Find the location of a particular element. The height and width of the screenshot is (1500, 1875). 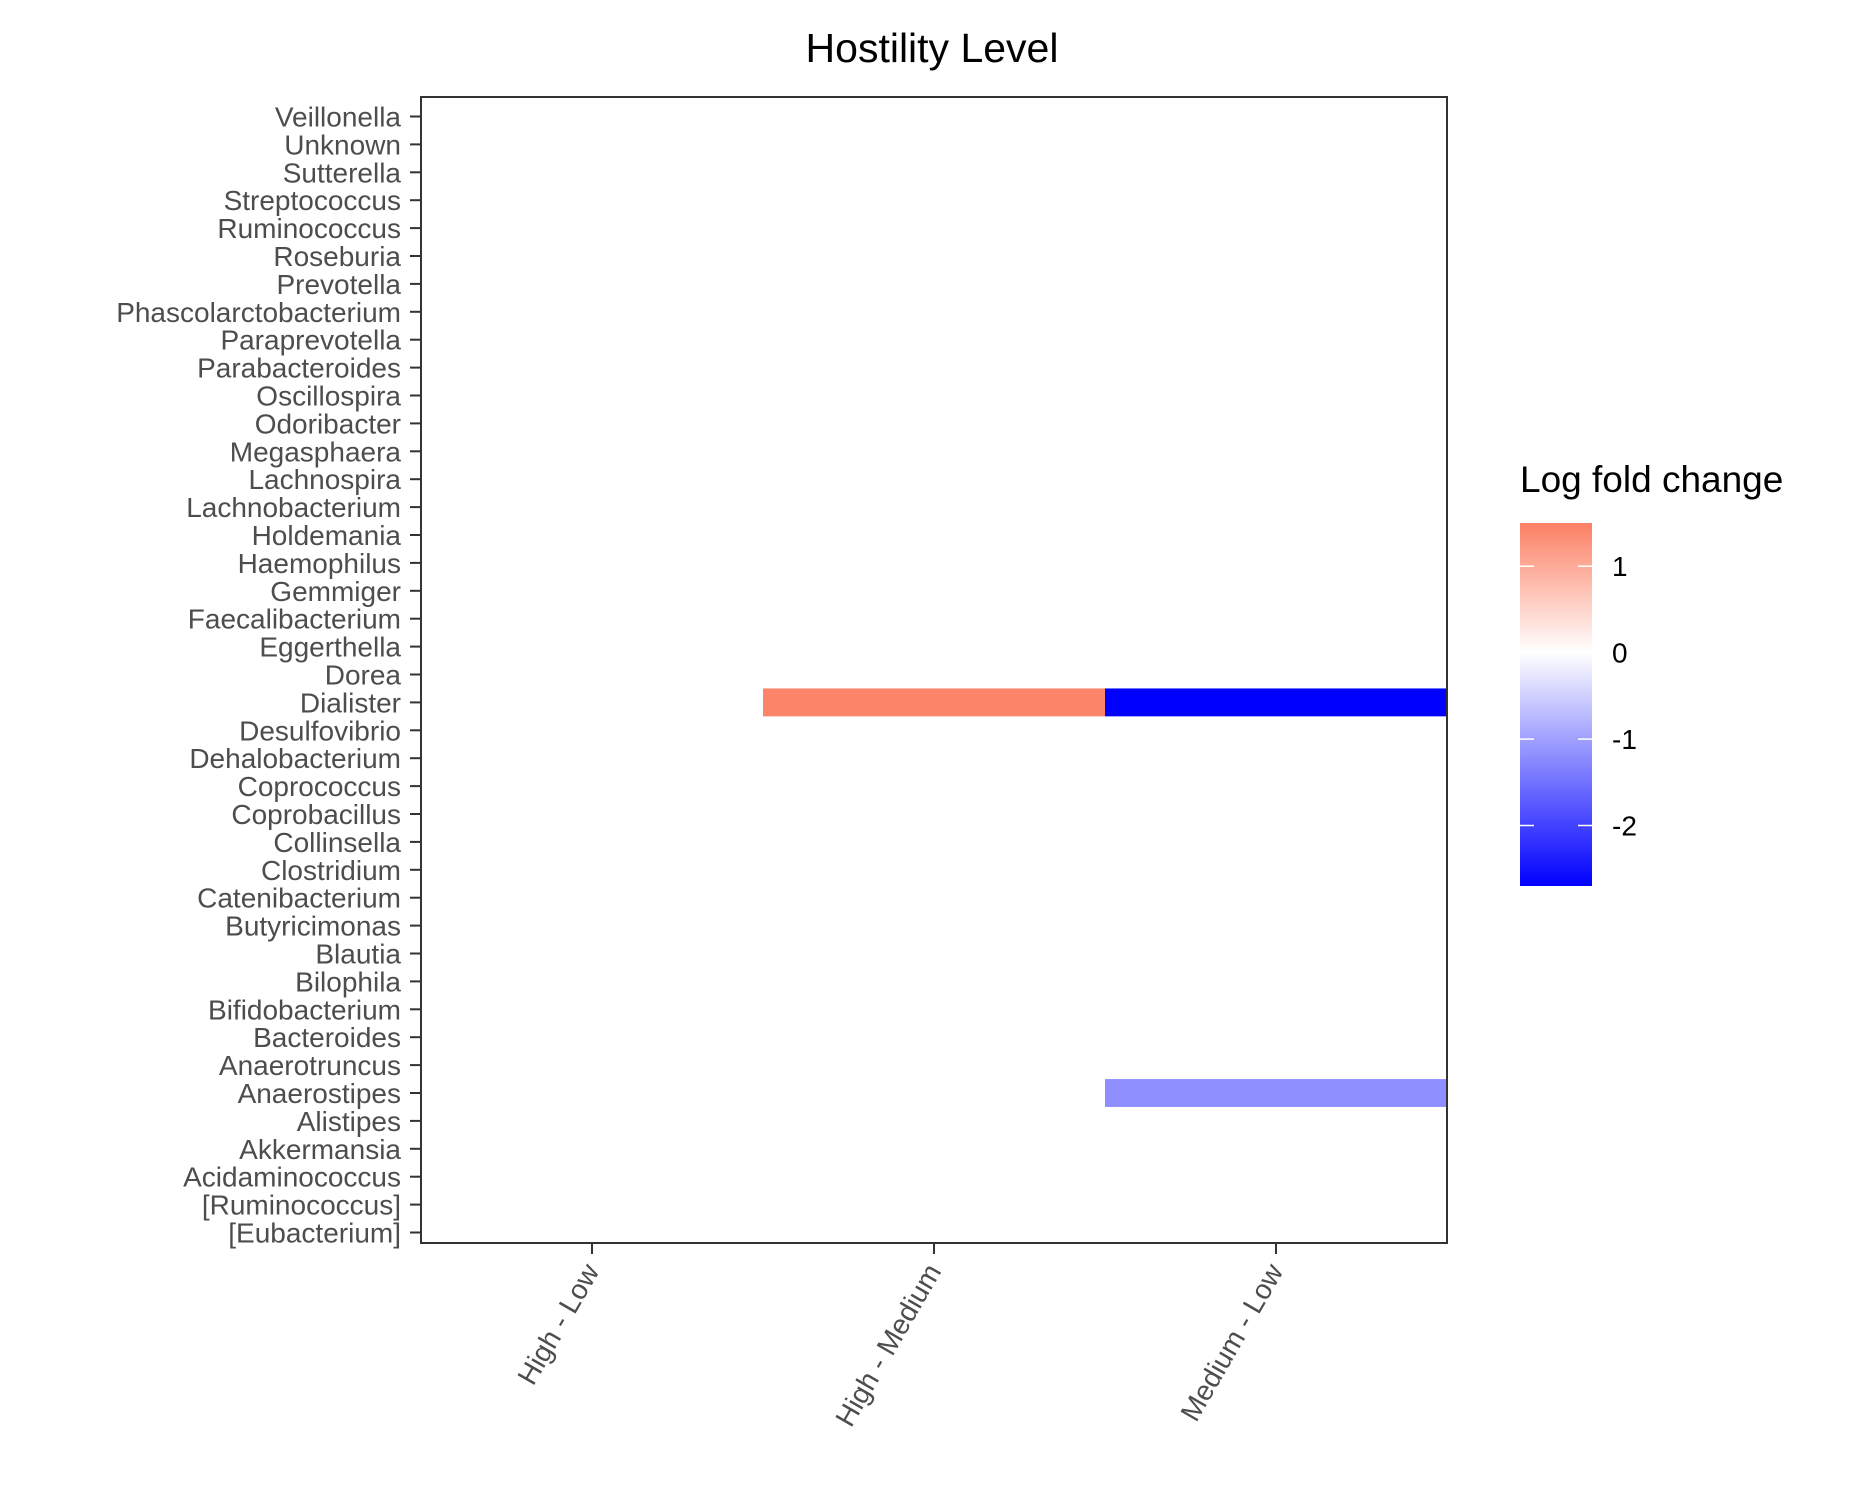

y-tick-label: Parabacteroides is located at coordinates (299, 368).